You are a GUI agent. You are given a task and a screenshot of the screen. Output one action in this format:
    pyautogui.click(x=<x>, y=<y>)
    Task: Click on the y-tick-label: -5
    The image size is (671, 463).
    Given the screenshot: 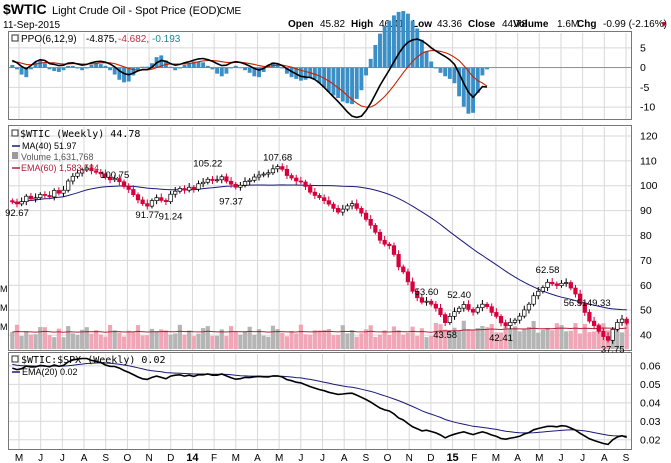 What is the action you would take?
    pyautogui.click(x=644, y=88)
    